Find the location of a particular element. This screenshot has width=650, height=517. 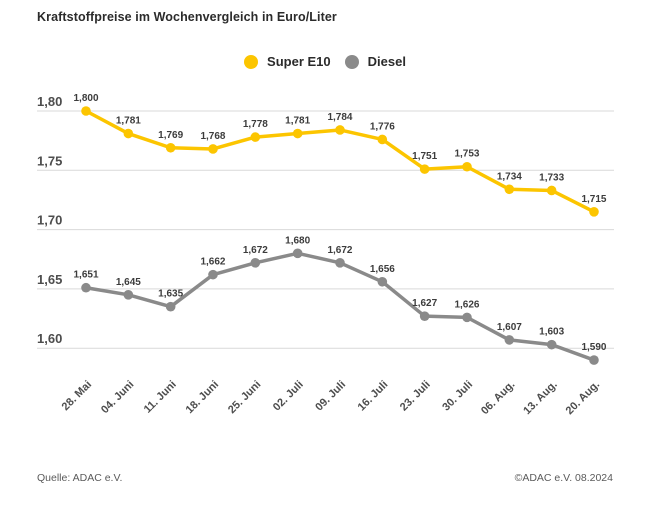

copyright-note: ©ADAC e.V. 08.2024 is located at coordinates (563, 478).